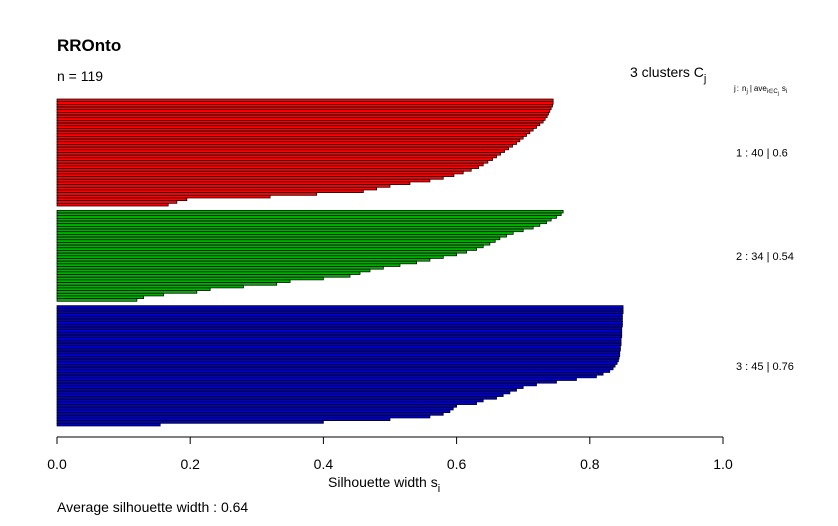 The image size is (838, 526). I want to click on legend-header: j: nj | avei∈Cjsi, so click(760, 90).